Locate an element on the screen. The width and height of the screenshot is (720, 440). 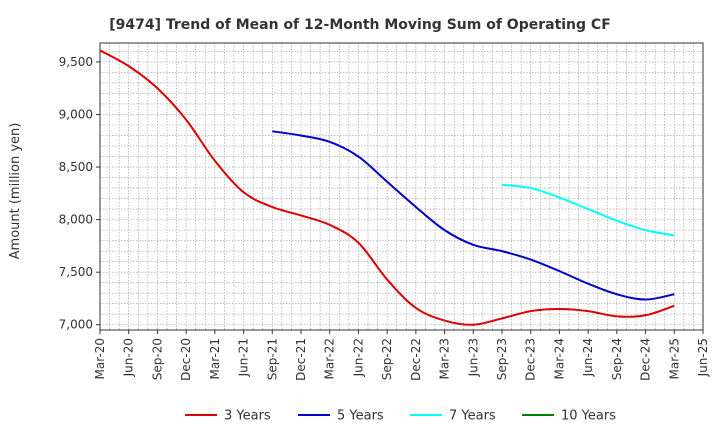
y-tick-label: 9,500 is located at coordinates (76, 62).